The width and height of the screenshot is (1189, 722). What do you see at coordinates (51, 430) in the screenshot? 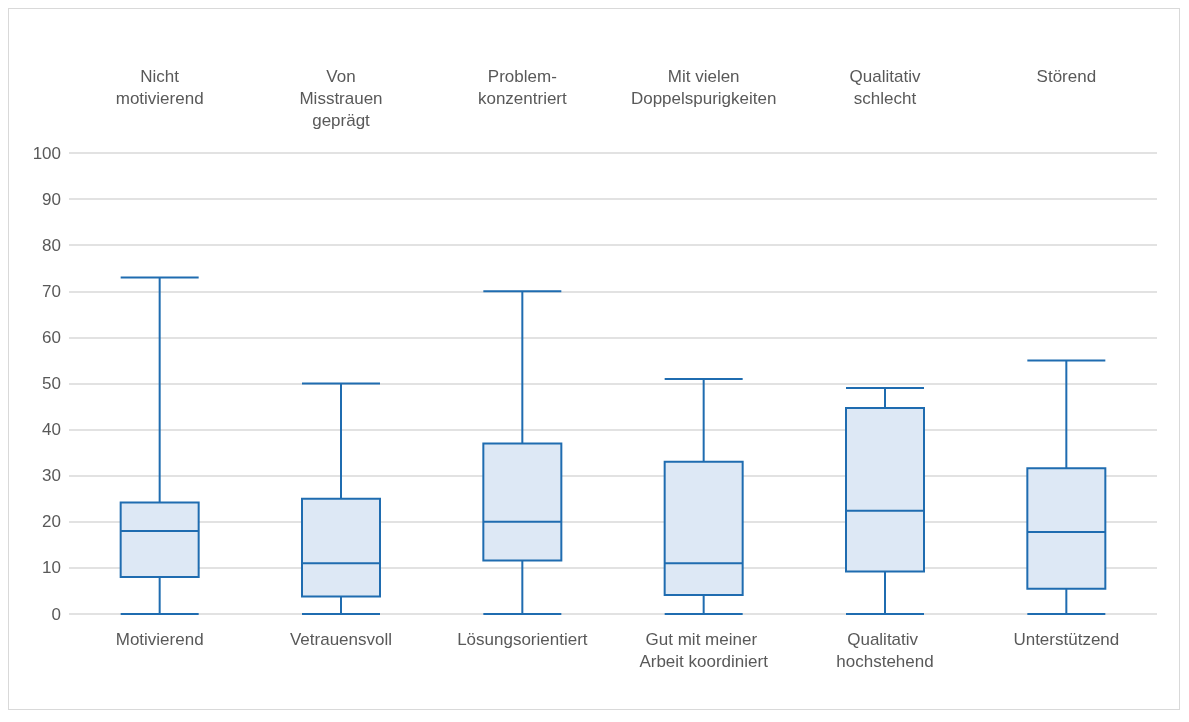
I see `y-tick-label: 40` at bounding box center [51, 430].